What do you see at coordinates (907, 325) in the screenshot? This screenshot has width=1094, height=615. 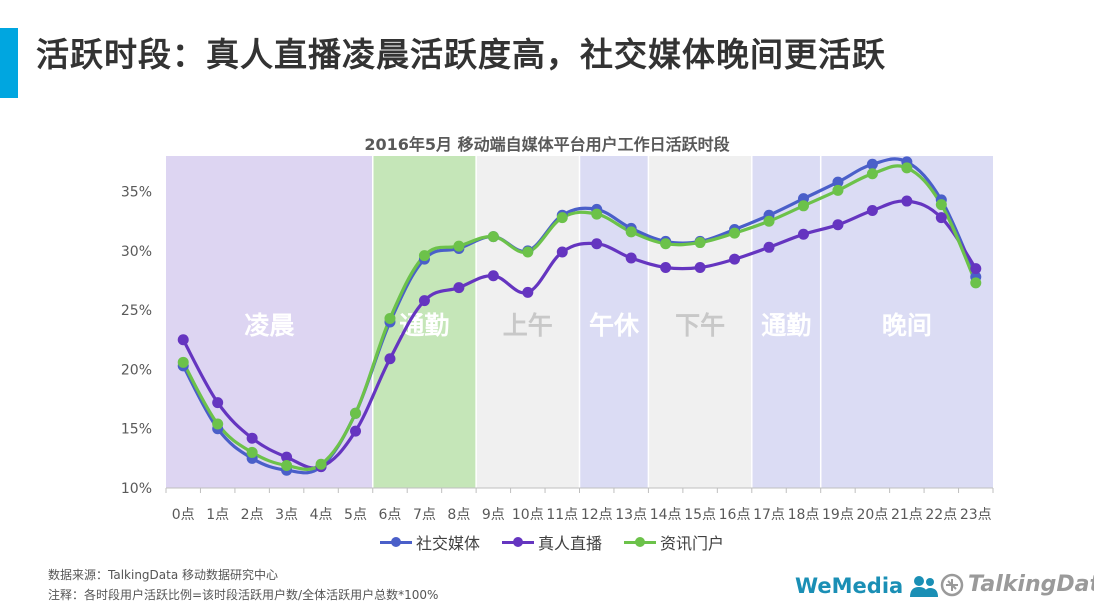 I see `period-label: 晚间` at bounding box center [907, 325].